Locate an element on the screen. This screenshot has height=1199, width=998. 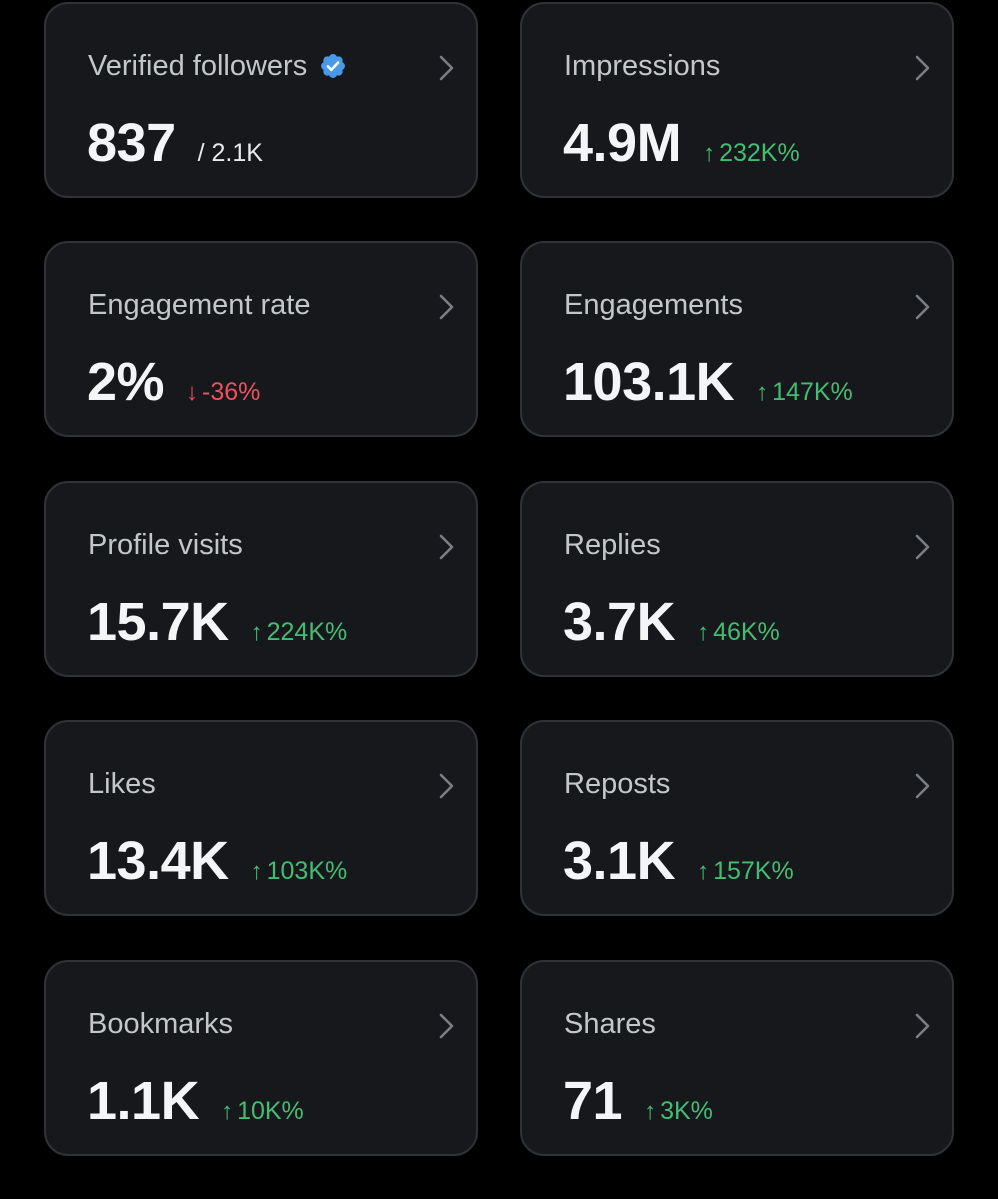
metric-delta-text: 3K% is located at coordinates (686, 1111).